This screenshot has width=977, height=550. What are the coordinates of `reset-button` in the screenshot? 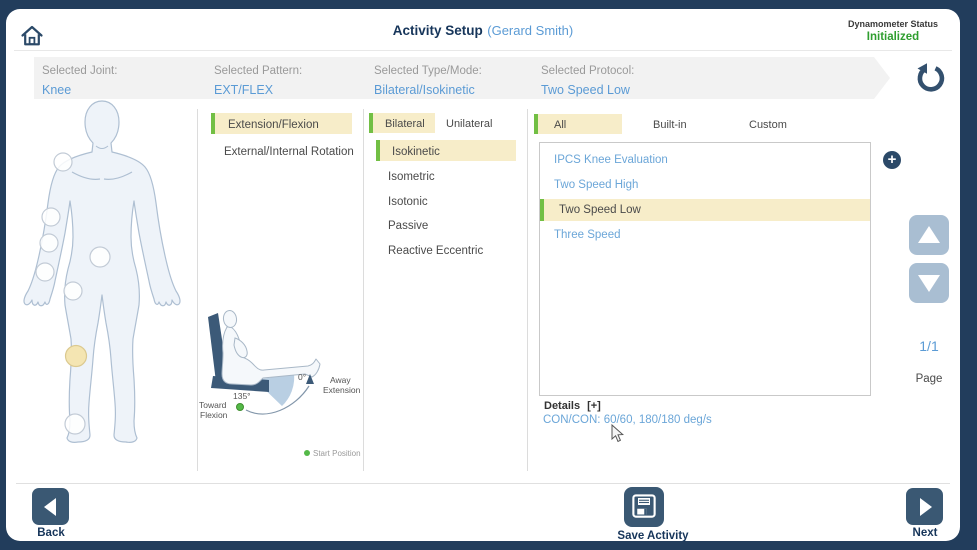 It's located at (930, 78).